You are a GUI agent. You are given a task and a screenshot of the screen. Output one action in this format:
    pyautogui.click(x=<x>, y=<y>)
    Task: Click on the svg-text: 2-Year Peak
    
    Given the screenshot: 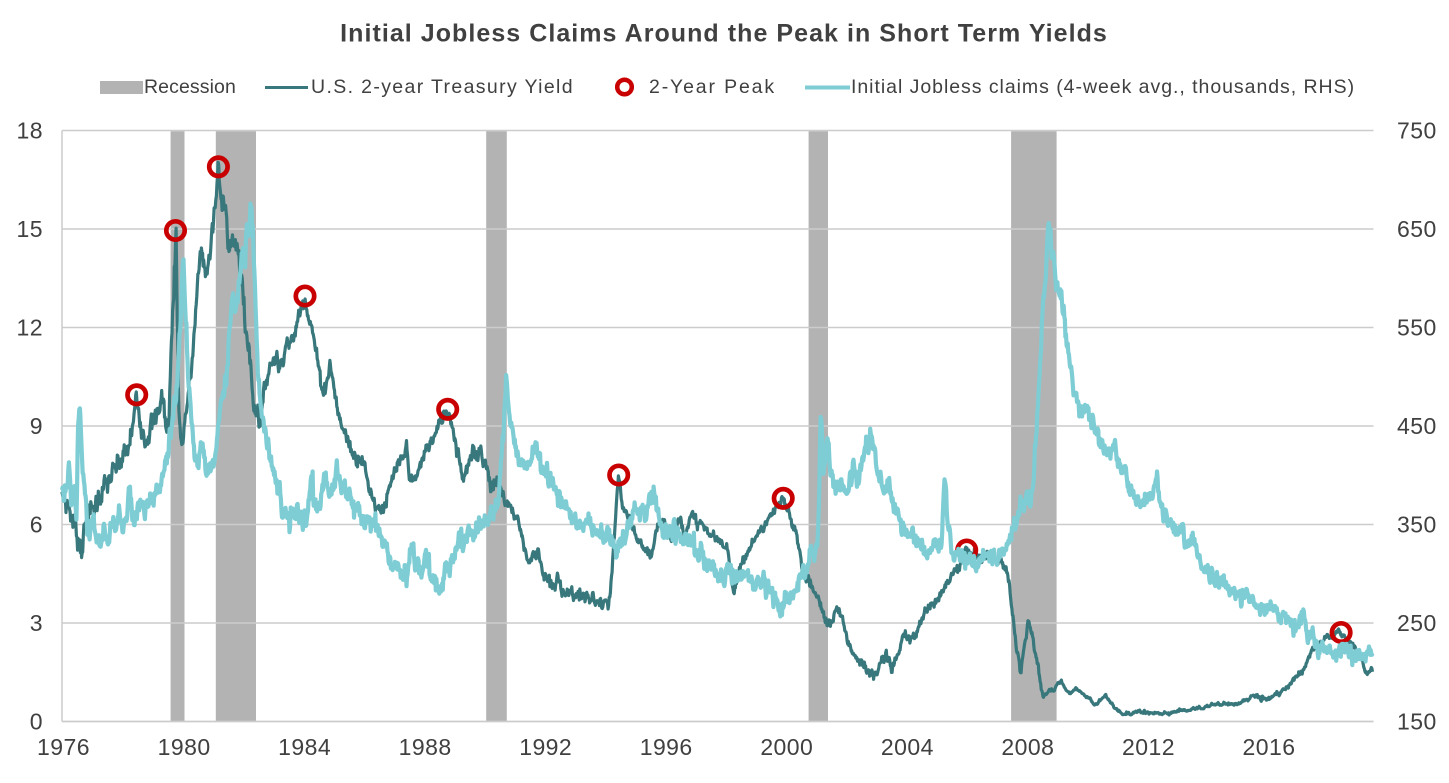 What is the action you would take?
    pyautogui.click(x=712, y=87)
    